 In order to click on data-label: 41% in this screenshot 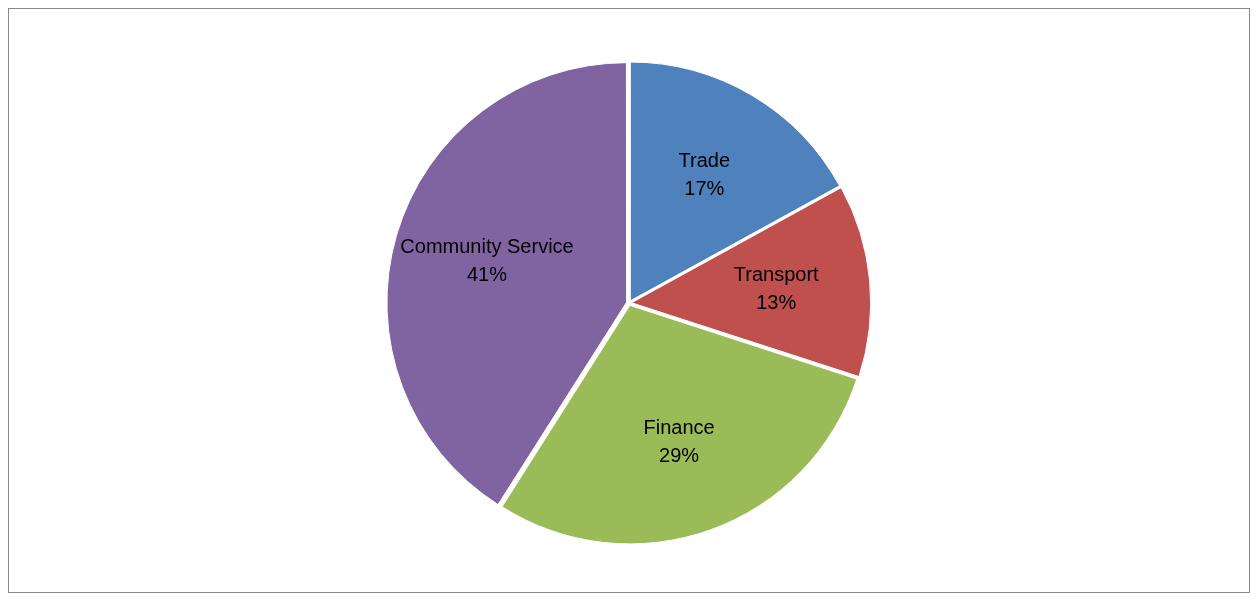, I will do `click(487, 274)`.